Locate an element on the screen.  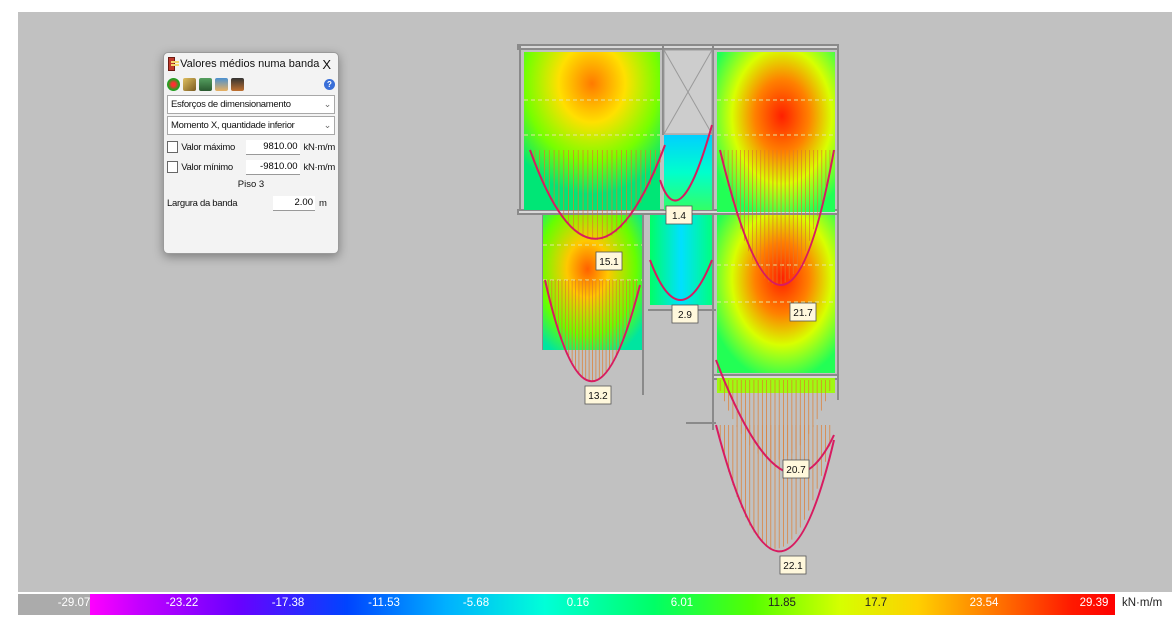
svg-text: 20.7 is located at coordinates (796, 470).